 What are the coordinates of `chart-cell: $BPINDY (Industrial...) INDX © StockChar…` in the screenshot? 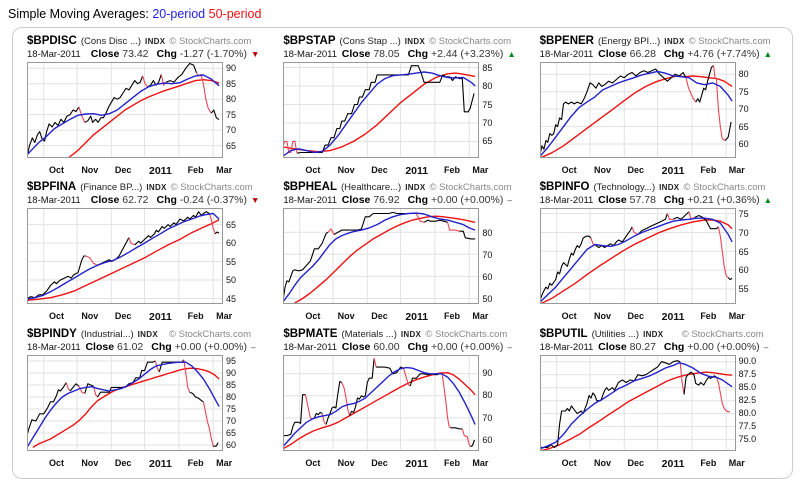 It's located at (149, 399).